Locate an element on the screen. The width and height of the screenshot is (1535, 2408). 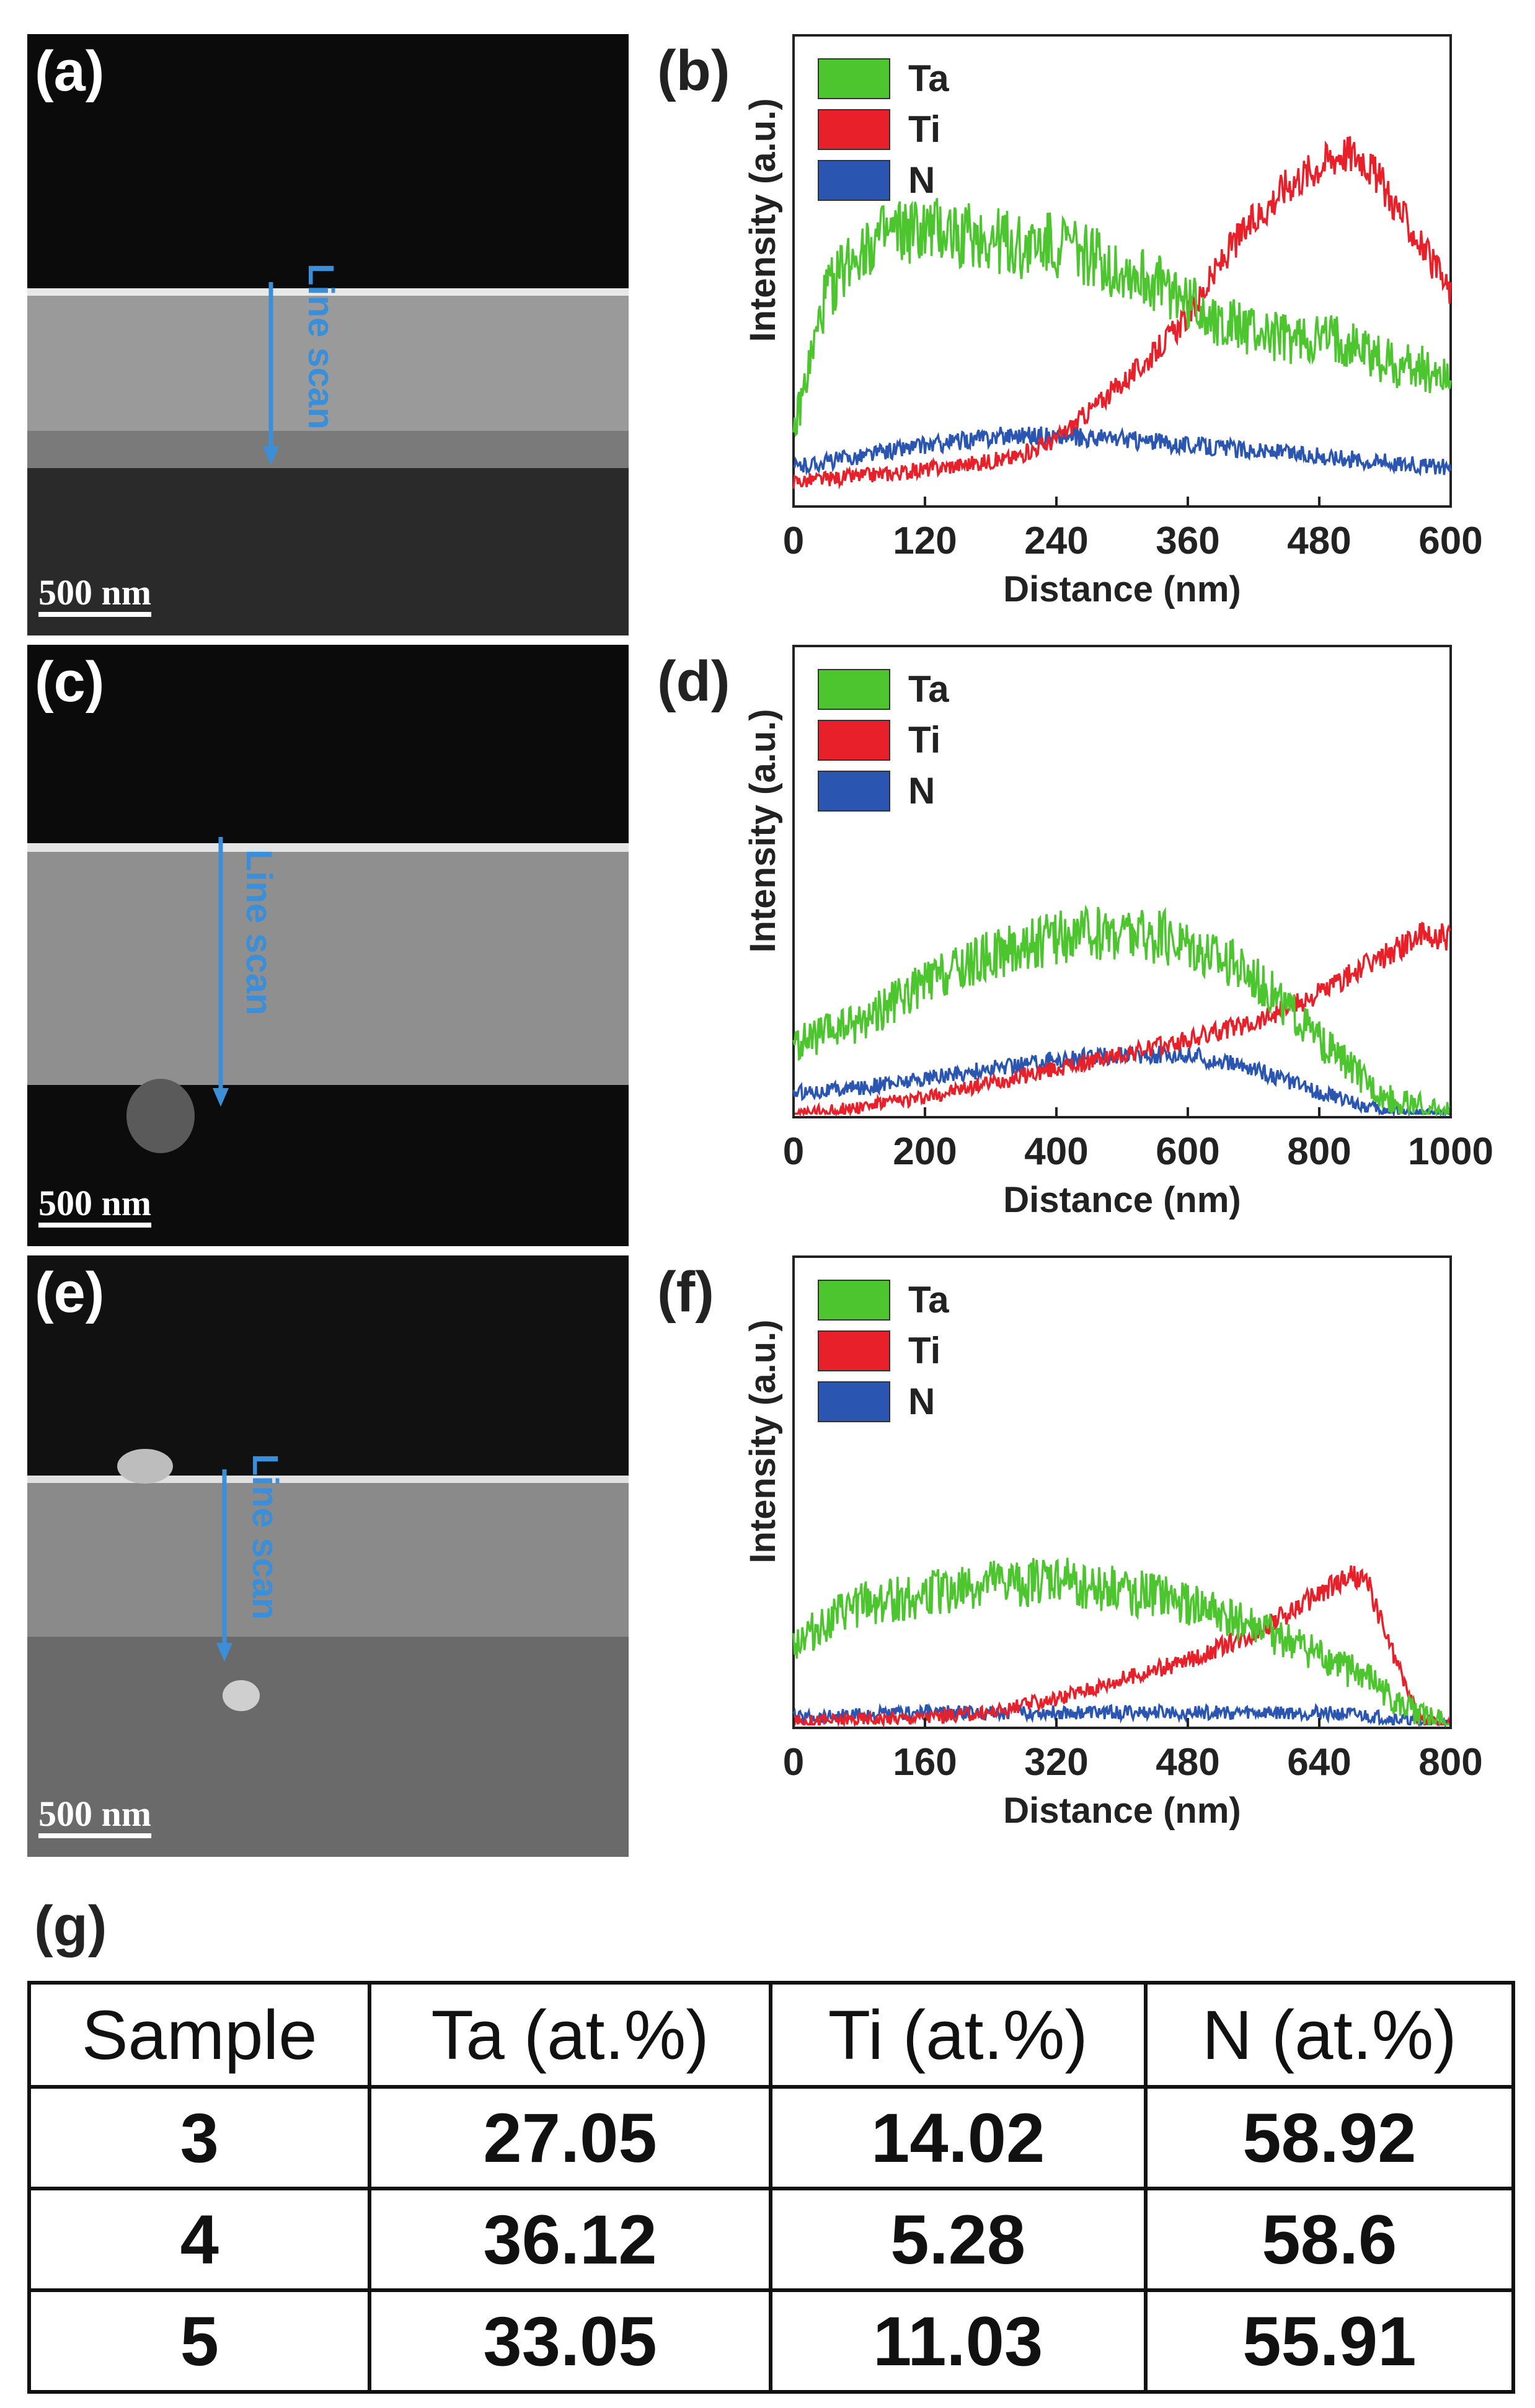
x-tick-label: 240 is located at coordinates (1056, 541).